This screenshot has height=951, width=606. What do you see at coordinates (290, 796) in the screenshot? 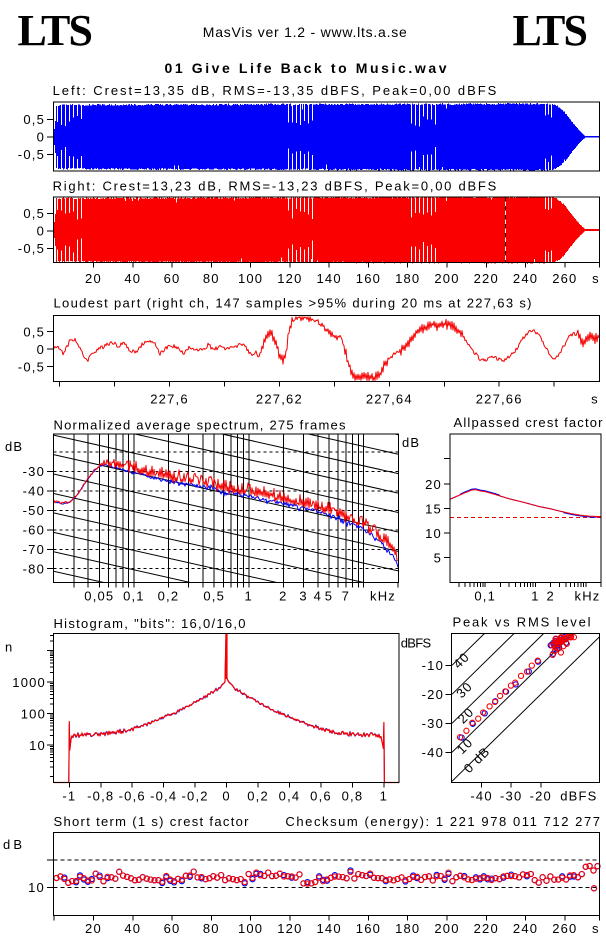
I see `svg-text: 0,4` at bounding box center [290, 796].